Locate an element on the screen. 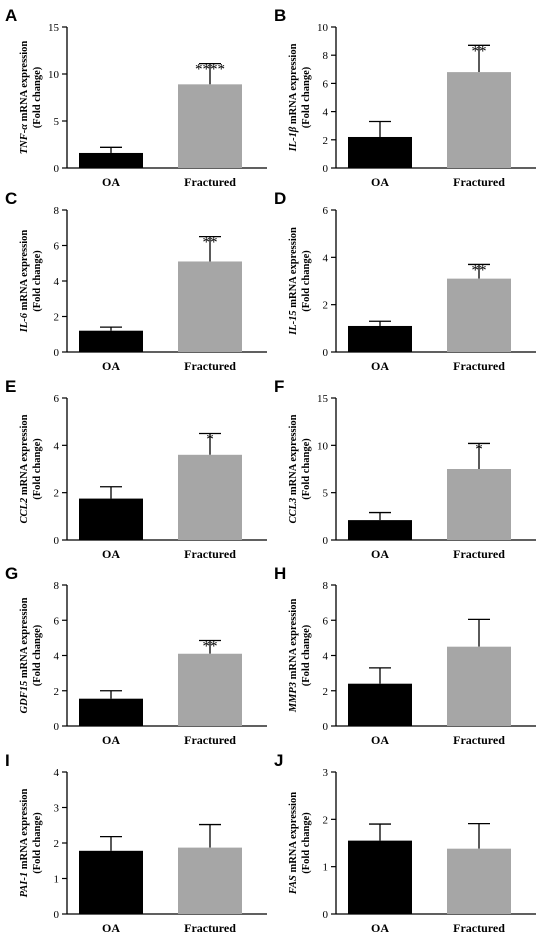  y-axis-gene: PAI-1 is located at coordinates (24, 884).